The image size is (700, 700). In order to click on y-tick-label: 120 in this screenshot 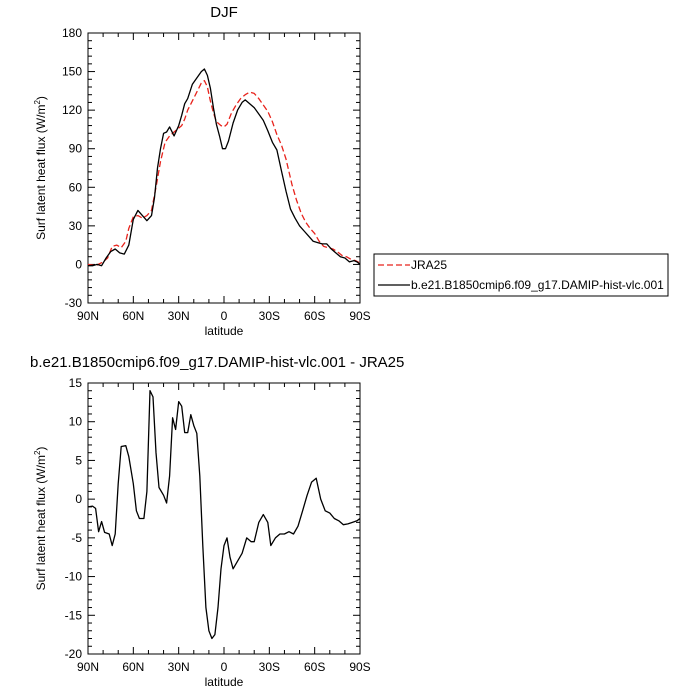, I will do `click(72, 110)`.